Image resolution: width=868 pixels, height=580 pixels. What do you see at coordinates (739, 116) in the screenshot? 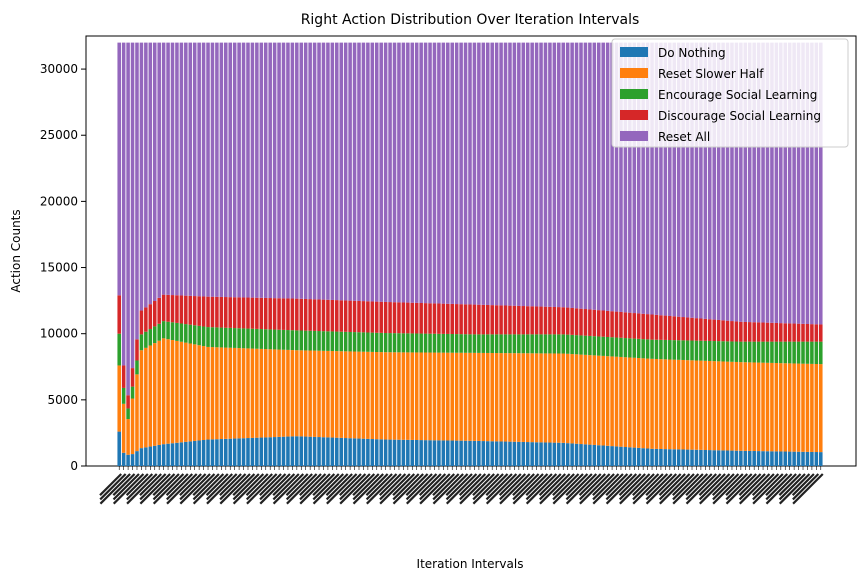
I see `legend-label: Discourage Social Learning` at bounding box center [739, 116].